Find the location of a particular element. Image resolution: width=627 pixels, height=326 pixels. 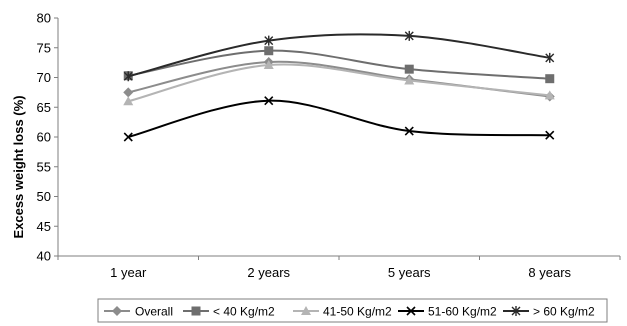

legend-entry: Overall is located at coordinates (138, 312).